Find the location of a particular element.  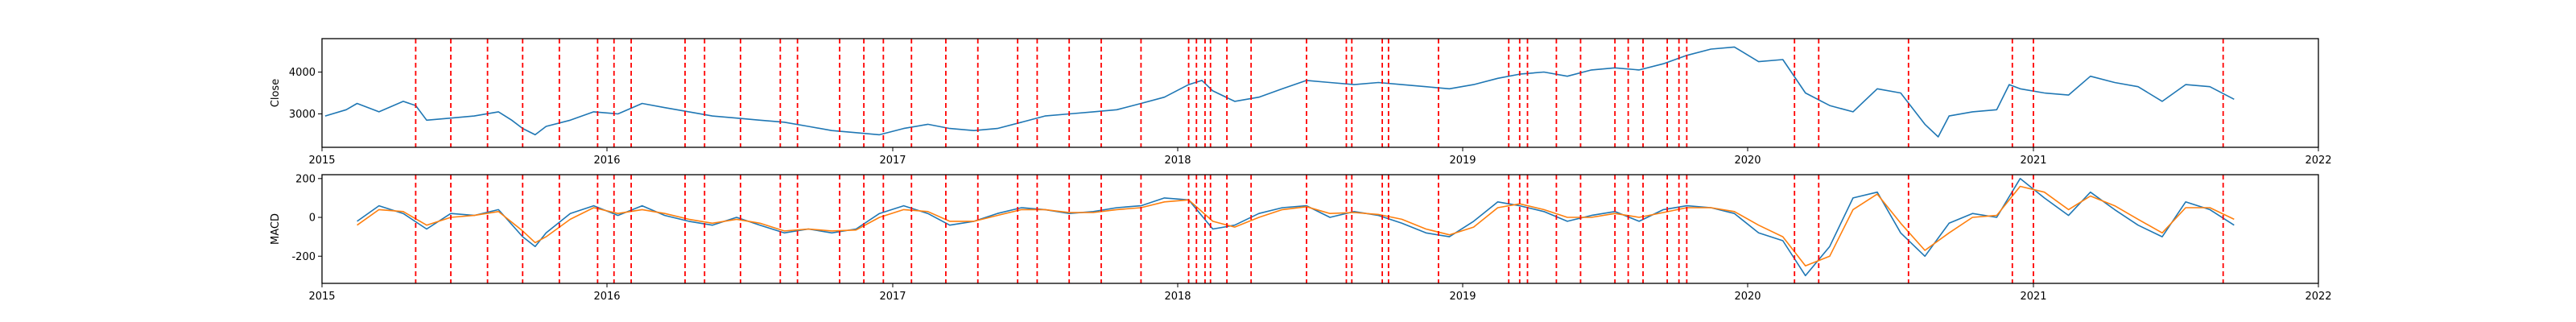

y-axis-label: MACD is located at coordinates (276, 229).